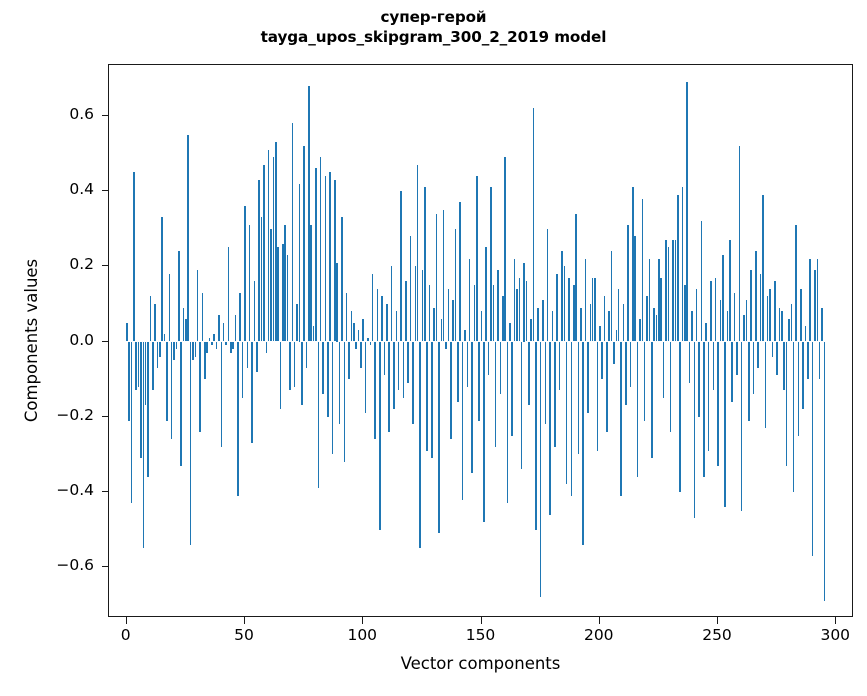  Describe the element at coordinates (81, 264) in the screenshot. I see `y-tick-label: 0.2` at that location.